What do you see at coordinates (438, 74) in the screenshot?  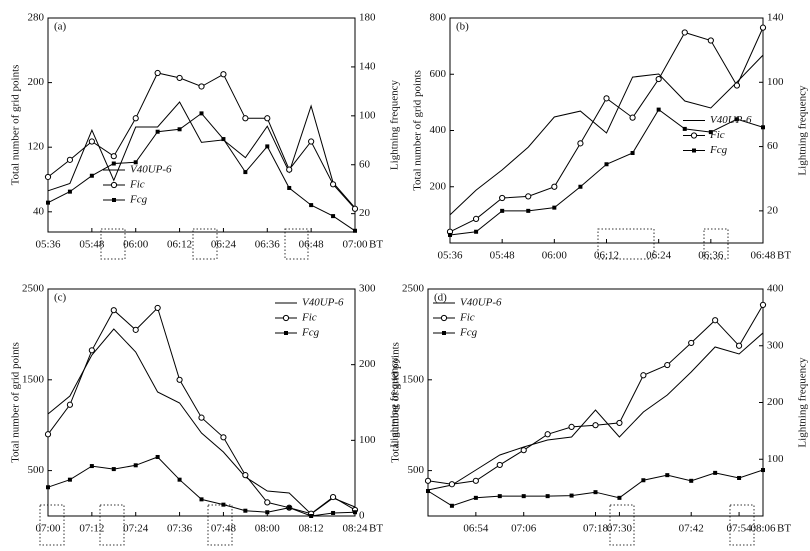 I see `y-tick-label: 600` at bounding box center [438, 74].